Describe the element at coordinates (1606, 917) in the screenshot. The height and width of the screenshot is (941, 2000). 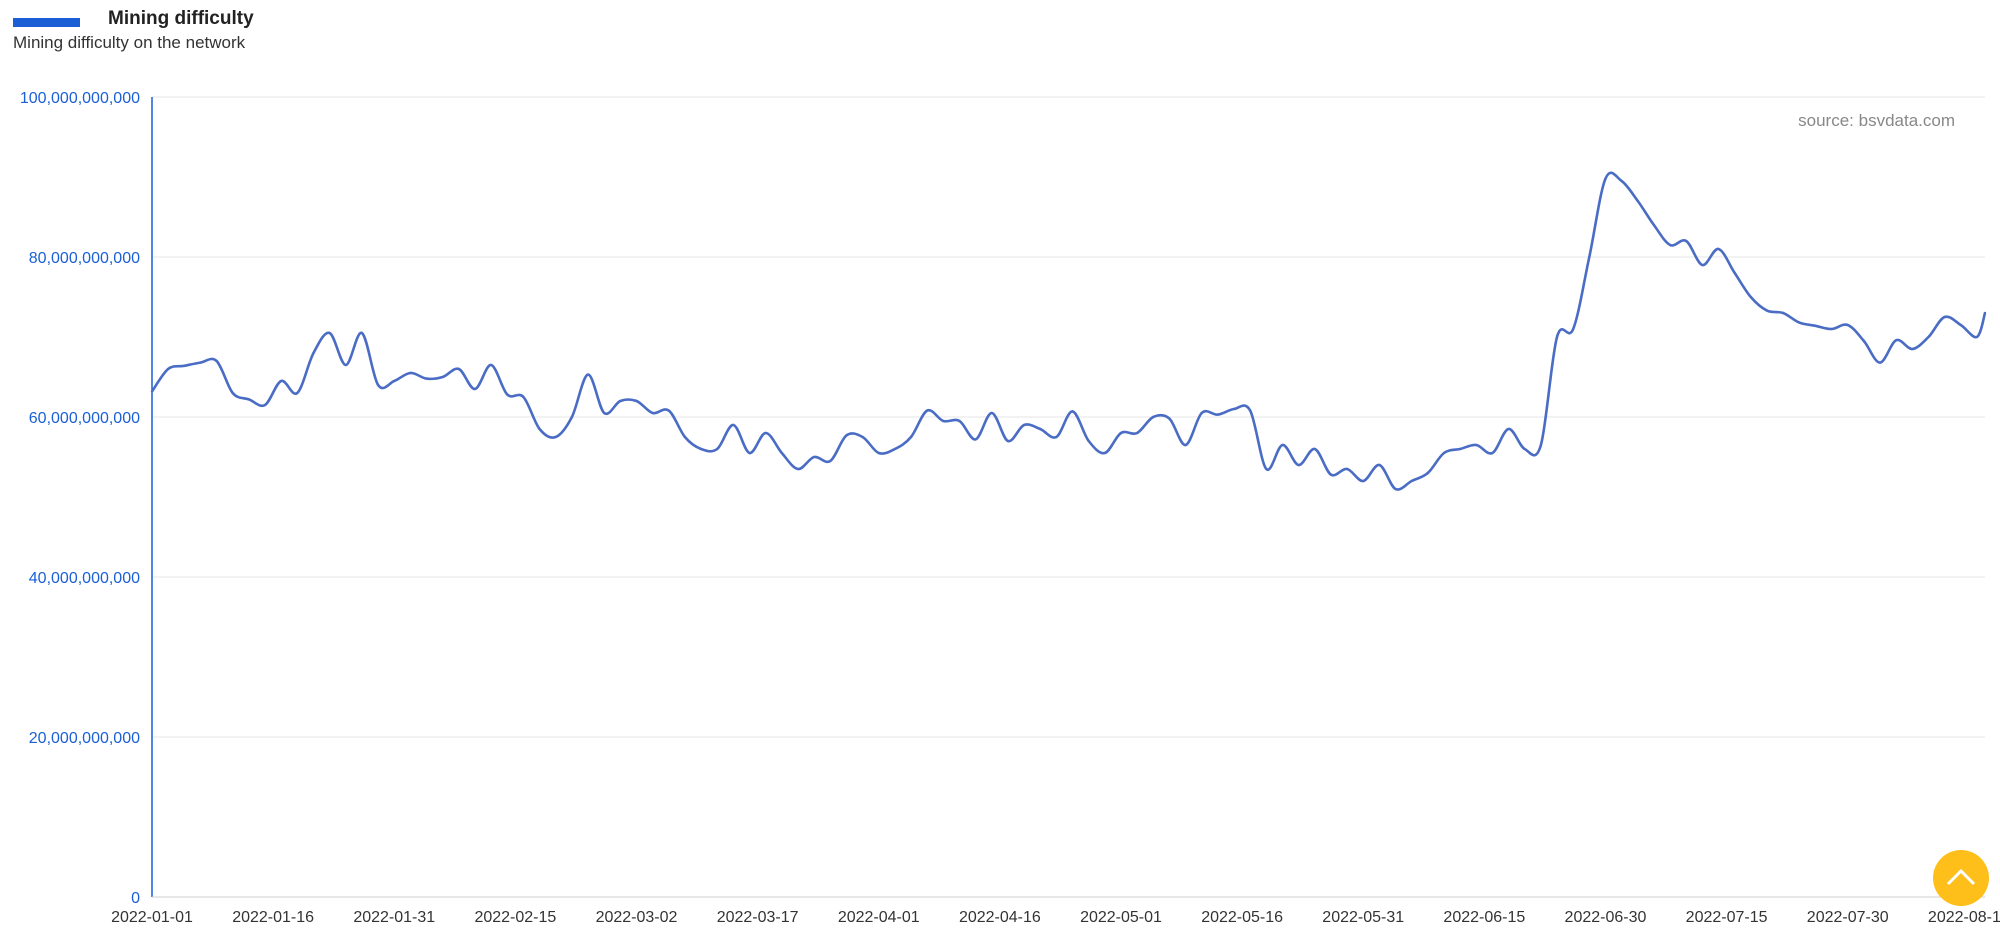
I see `x-tick-label: 2022-06-30` at that location.